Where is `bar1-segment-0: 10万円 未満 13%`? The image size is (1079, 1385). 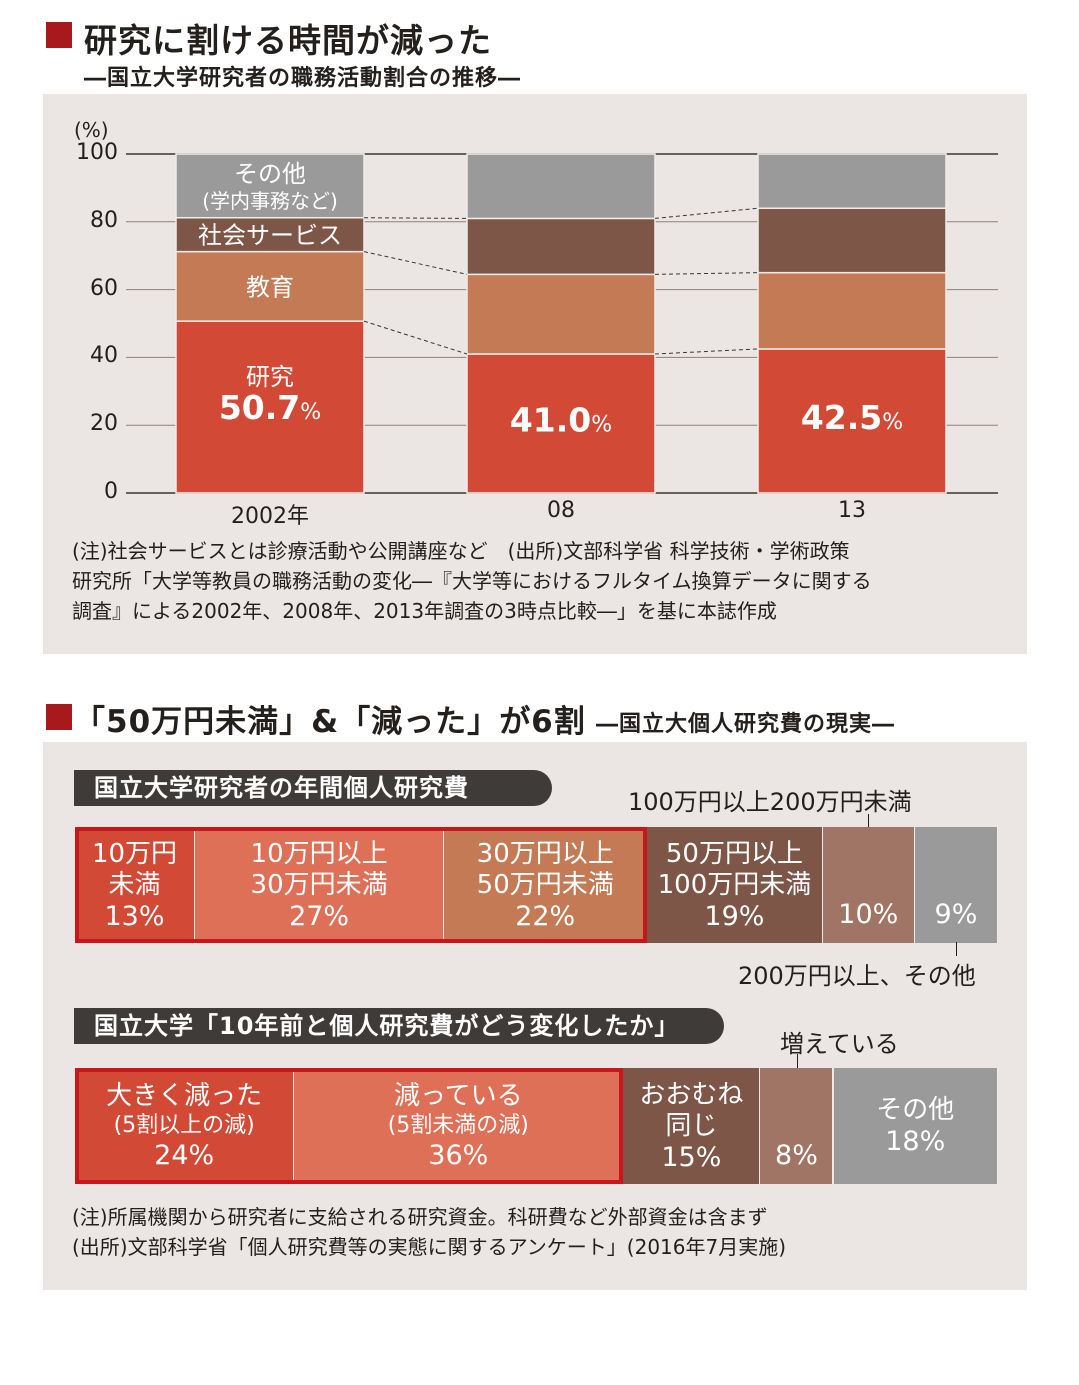 bar1-segment-0: 10万円 未満 13% is located at coordinates (135, 885).